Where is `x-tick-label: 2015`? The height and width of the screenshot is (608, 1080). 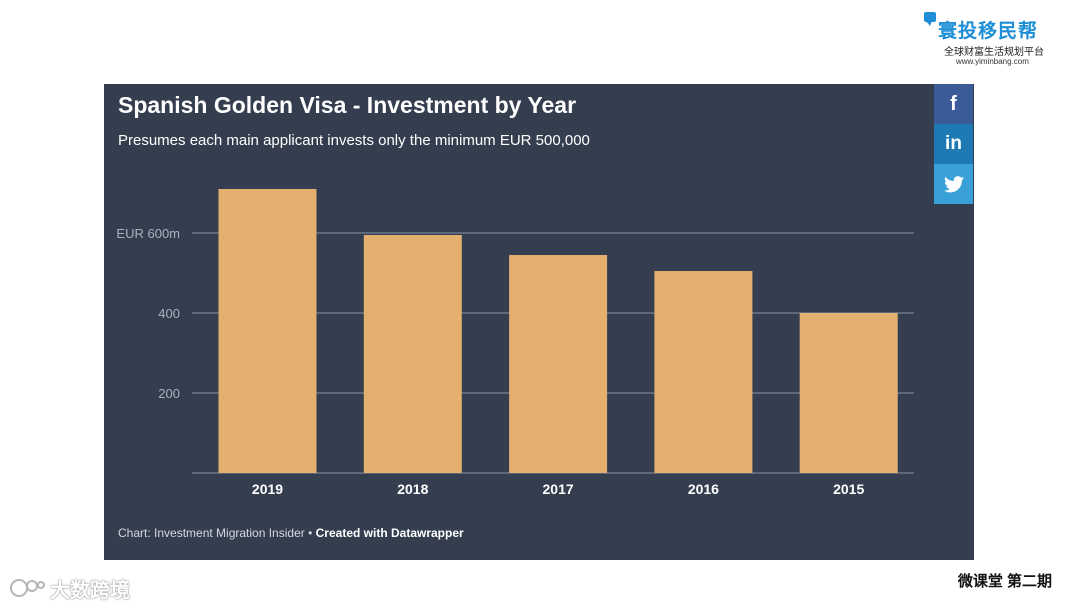 x-tick-label: 2015 is located at coordinates (848, 489).